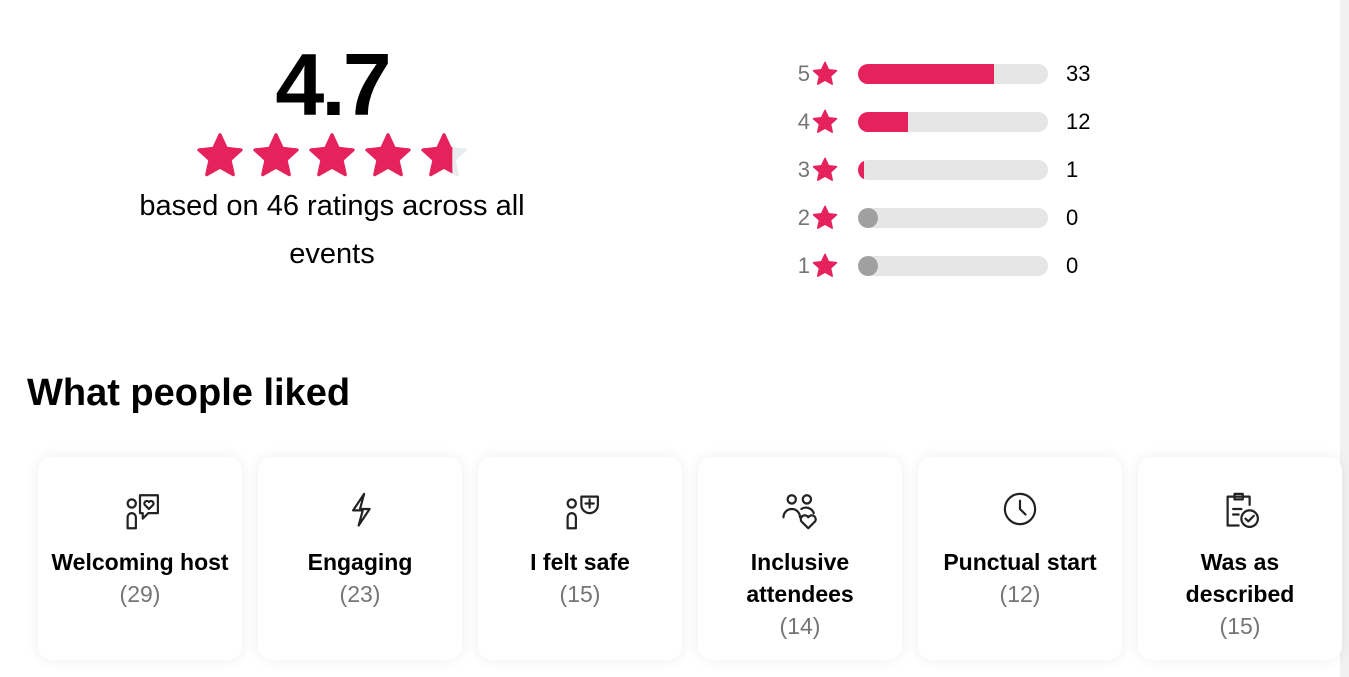 The width and height of the screenshot is (1349, 677). I want to click on distribution-row: 5 33, so click(940, 74).